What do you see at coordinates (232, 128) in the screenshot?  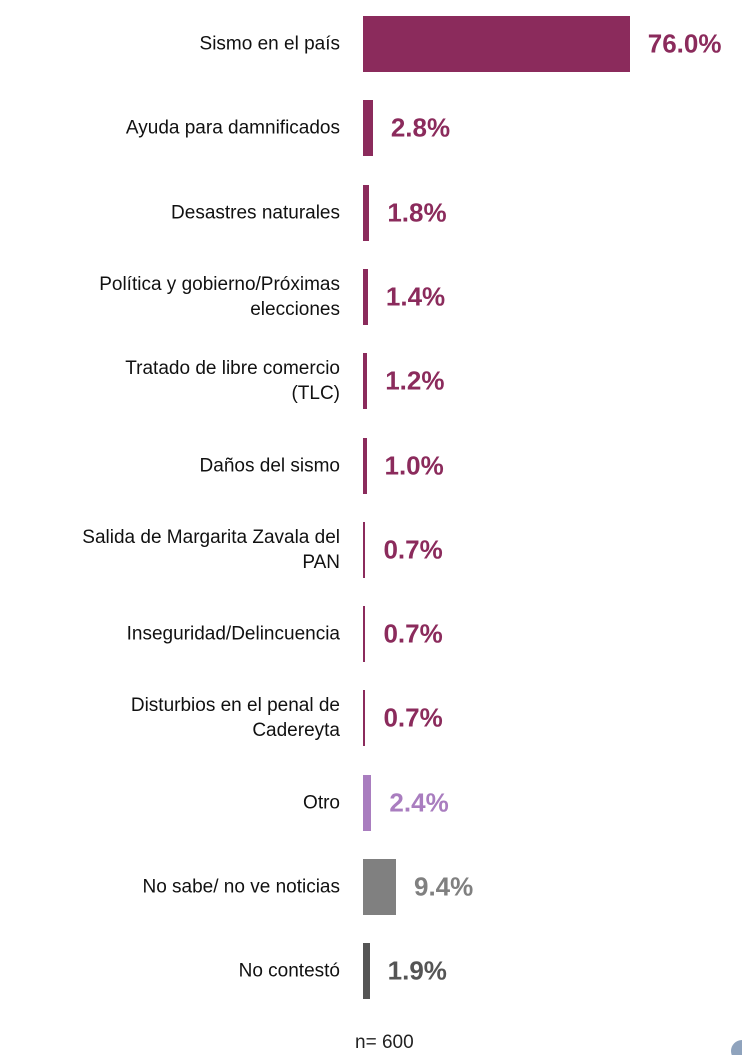 I see `category-label: Ayuda para damnificados` at bounding box center [232, 128].